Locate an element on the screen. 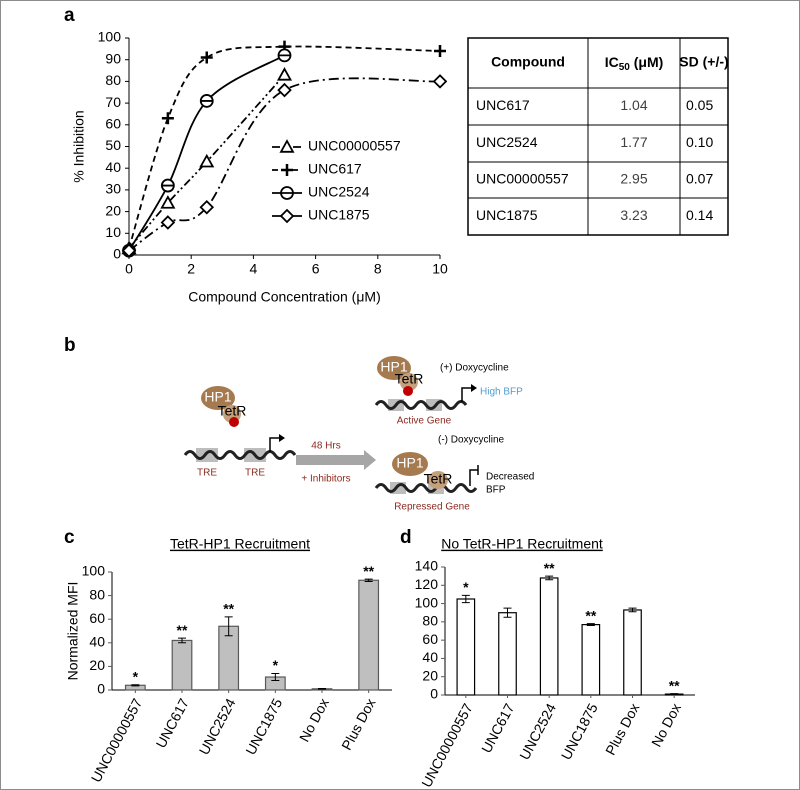  tre-label: TRE is located at coordinates (207, 473).